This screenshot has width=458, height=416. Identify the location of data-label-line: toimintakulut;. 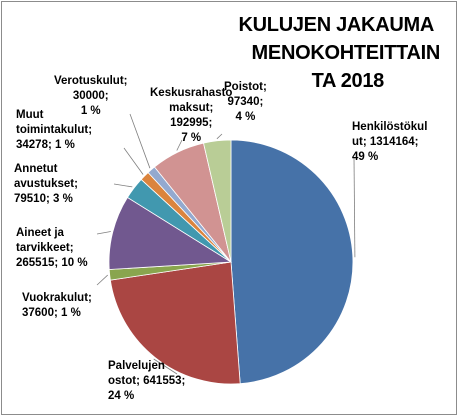
(54, 130).